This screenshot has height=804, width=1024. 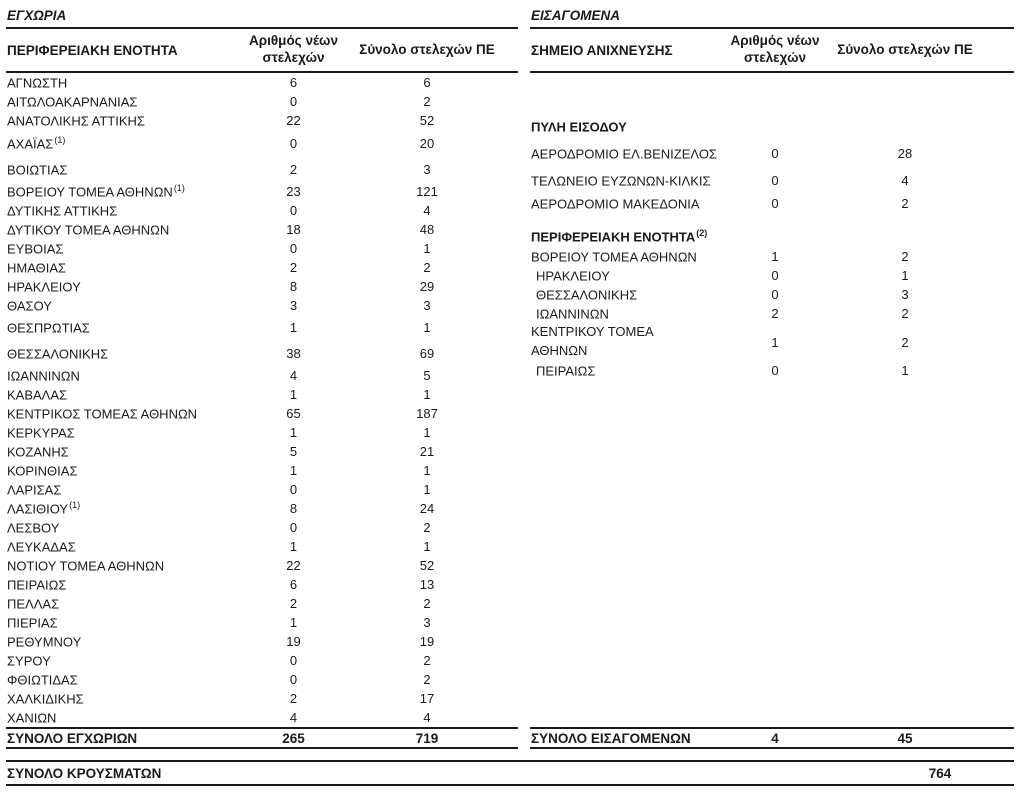 I want to click on table-row: ΑΝΑΤΟΛΙΚΗΣ ΑΤΤΙΚΗΣ 22 52, so click(x=262, y=120).